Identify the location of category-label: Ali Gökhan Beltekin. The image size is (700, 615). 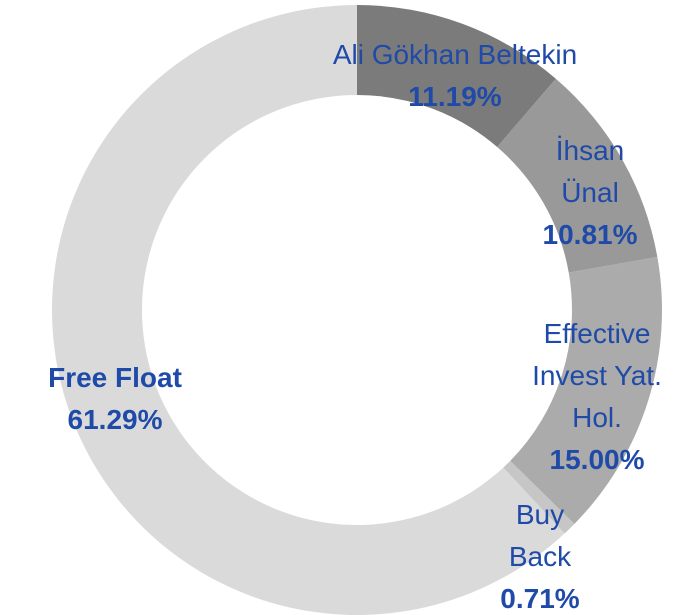
(455, 54).